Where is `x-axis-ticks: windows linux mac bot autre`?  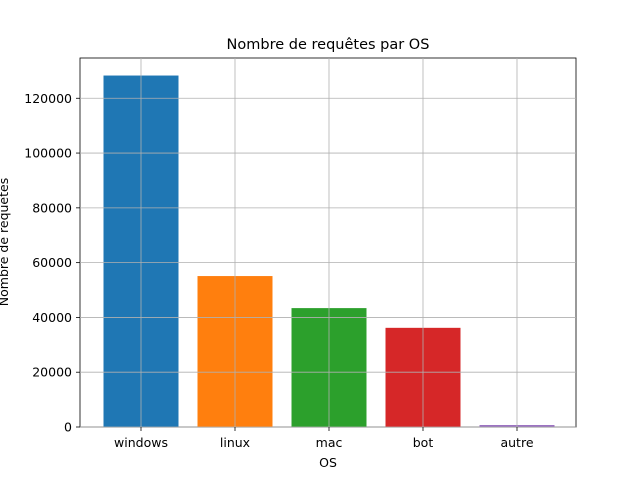
x-axis-ticks: windows linux mac bot autre is located at coordinates (324, 438).